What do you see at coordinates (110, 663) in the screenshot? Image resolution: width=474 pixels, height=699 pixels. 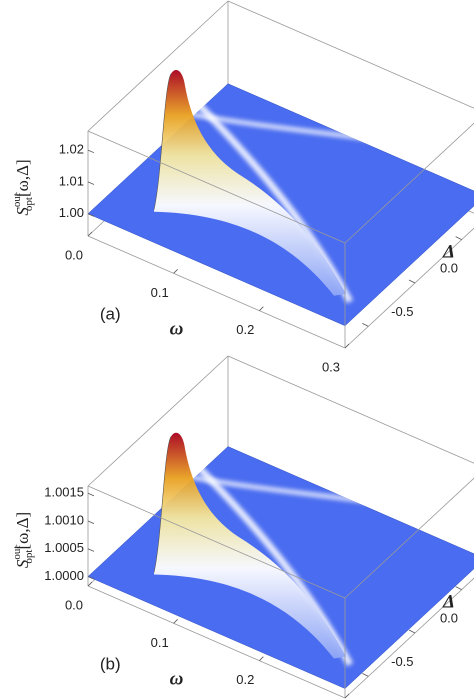 I see `panel-label: (b)` at bounding box center [110, 663].